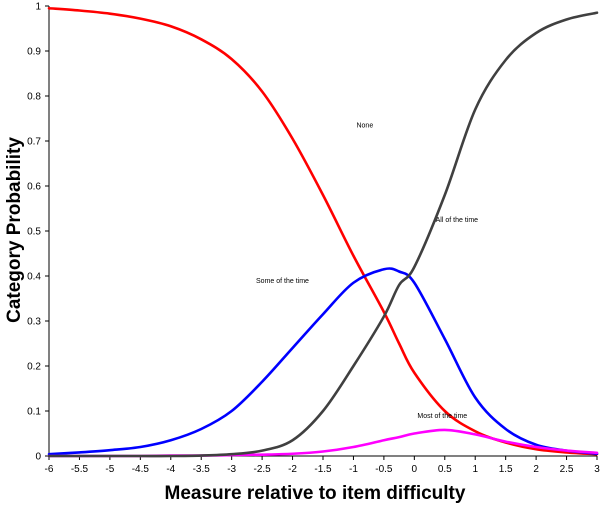 Image resolution: width=600 pixels, height=509 pixels. What do you see at coordinates (34, 322) in the screenshot?
I see `y-tick-label: 0.3` at bounding box center [34, 322].